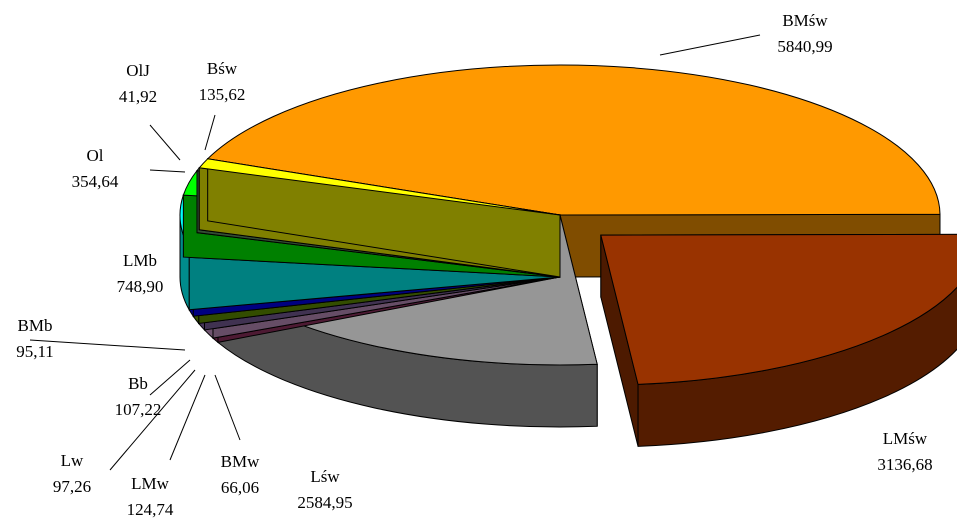 This screenshot has height=524, width=957. What do you see at coordinates (140, 286) in the screenshot?
I see `slice-value-label: 748,90` at bounding box center [140, 286].